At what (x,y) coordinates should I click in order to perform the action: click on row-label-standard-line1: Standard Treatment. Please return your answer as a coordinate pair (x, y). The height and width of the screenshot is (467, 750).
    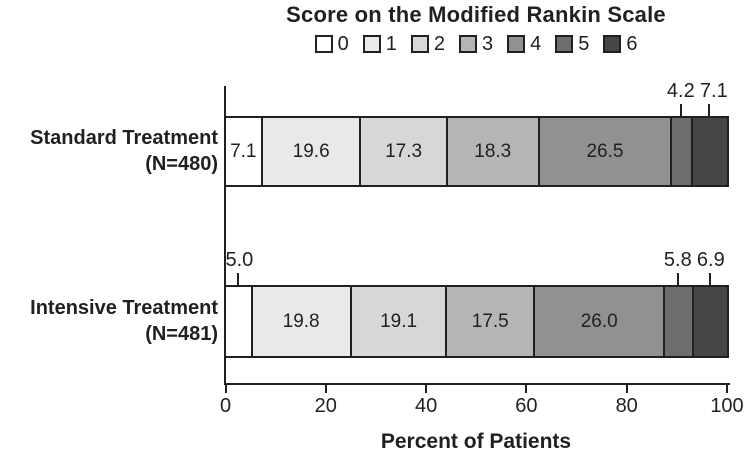
    Looking at the image, I should click on (124, 138).